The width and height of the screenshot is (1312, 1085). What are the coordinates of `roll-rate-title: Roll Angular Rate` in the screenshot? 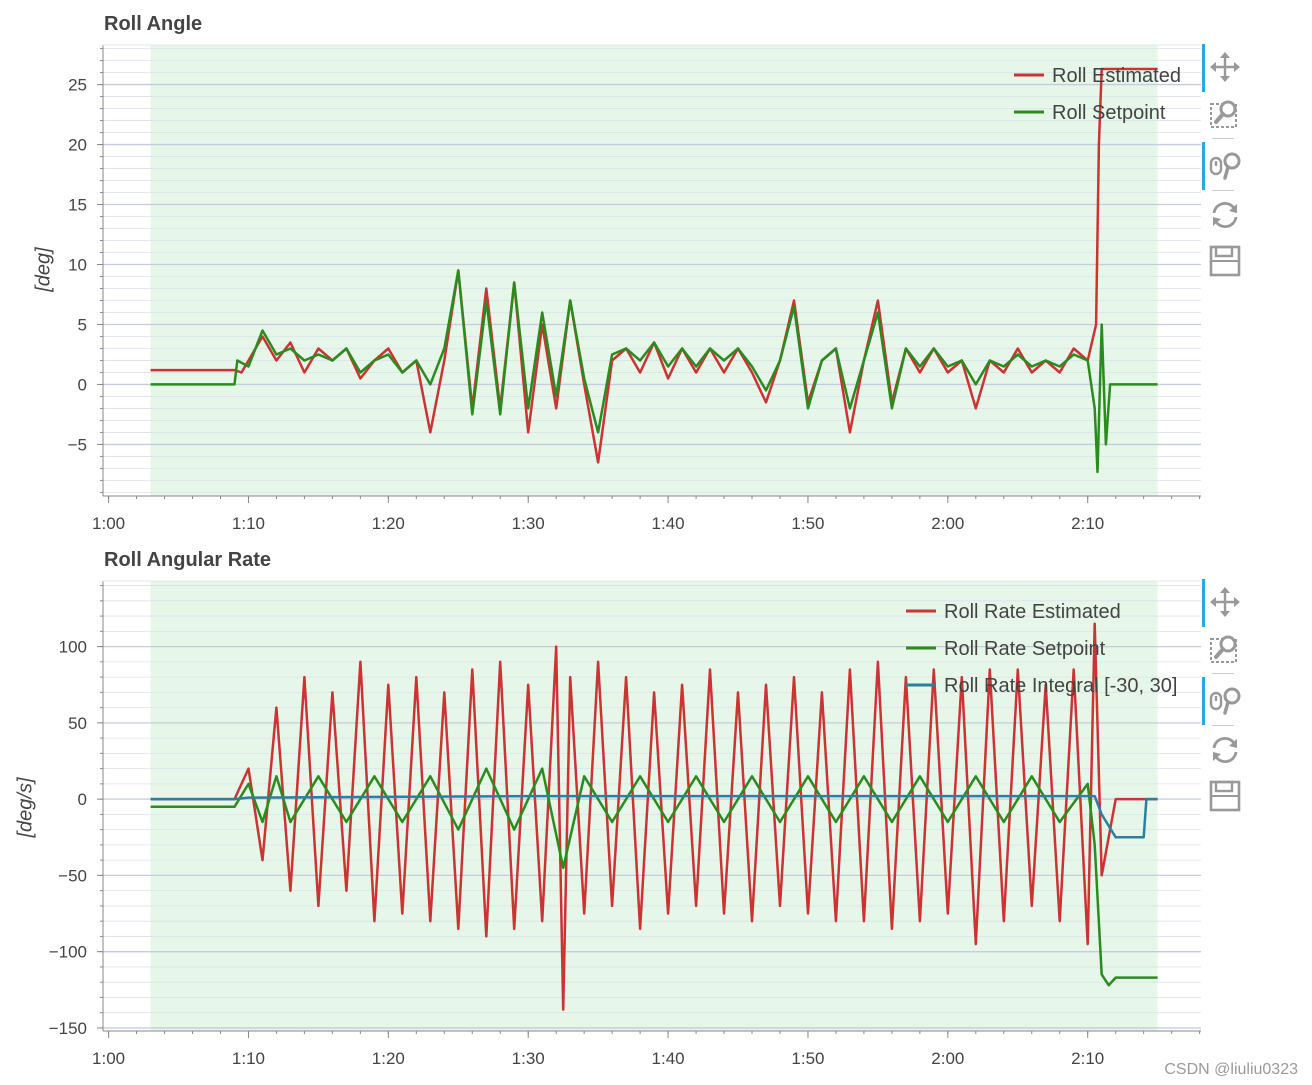 It's located at (188, 560).